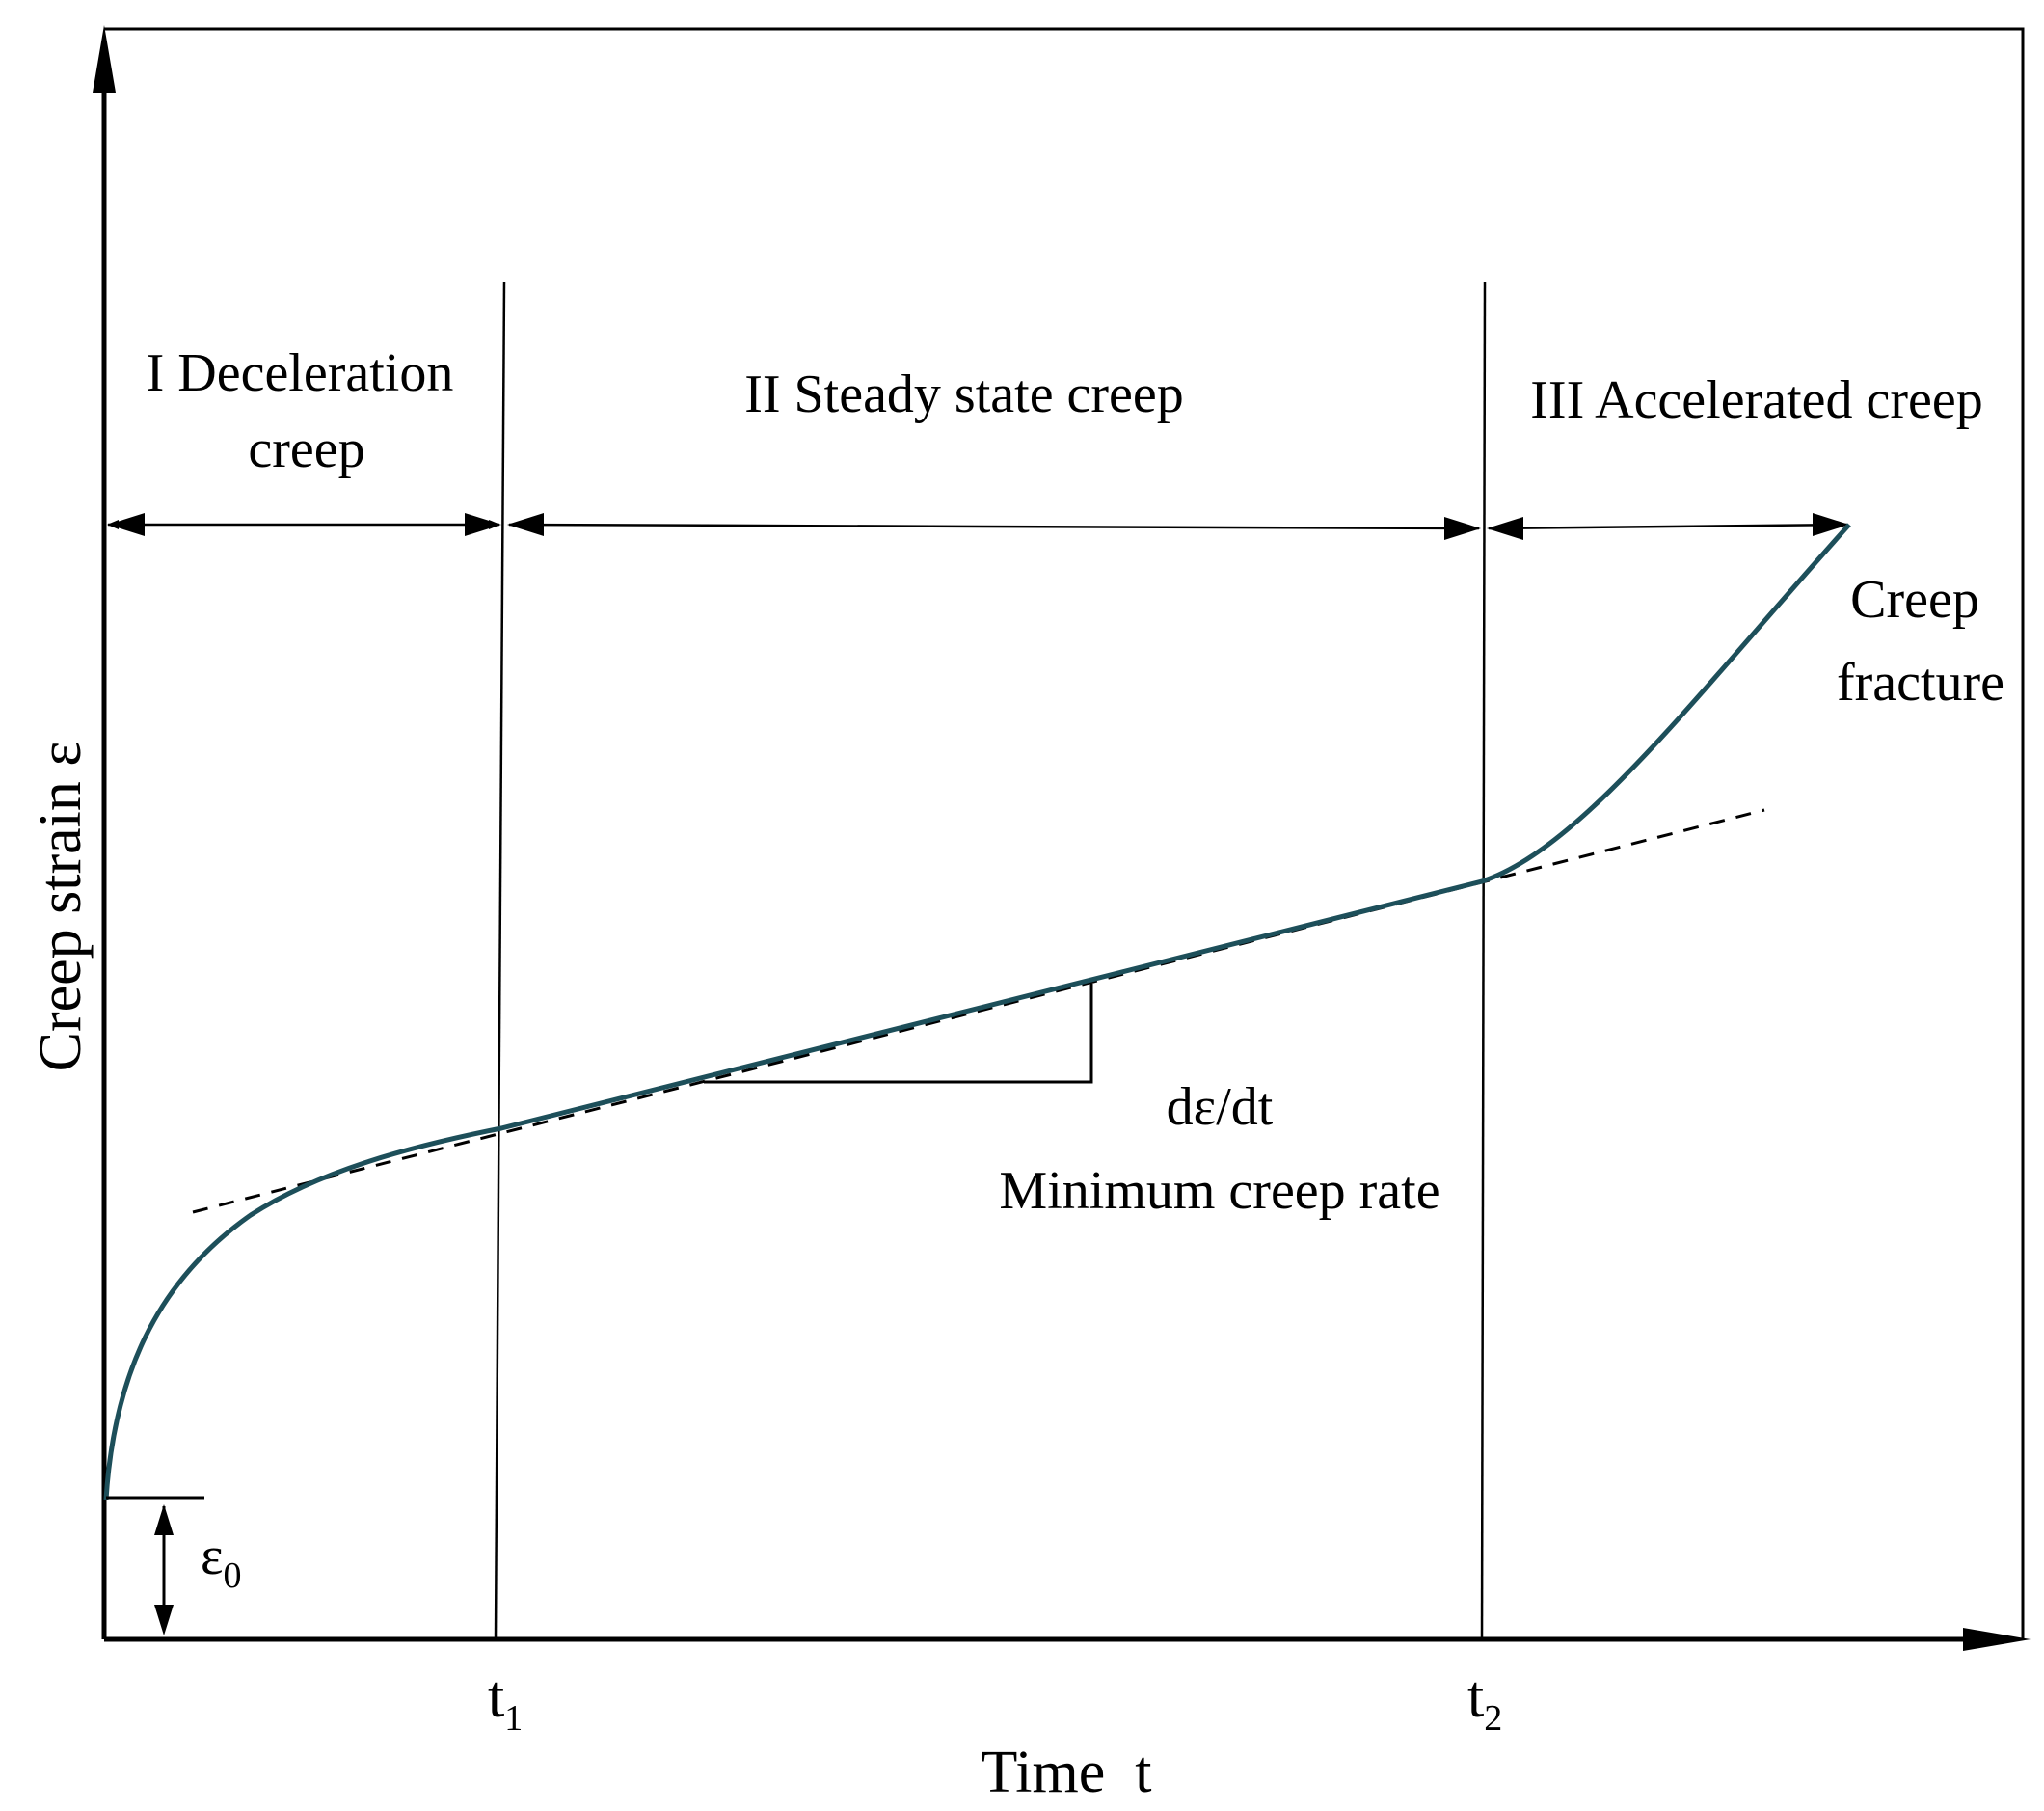 This screenshot has height=1811, width=2044. Describe the element at coordinates (306, 449) in the screenshot. I see `stage1-label-line2: creep` at that location.